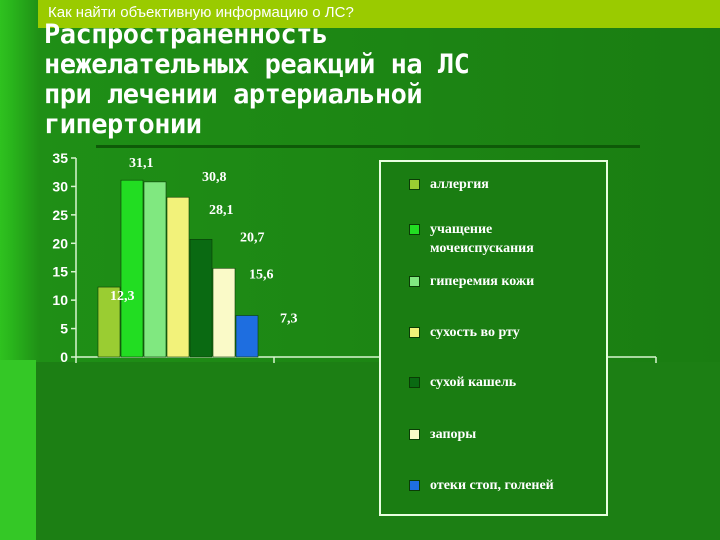  Describe the element at coordinates (368, 146) in the screenshot. I see `title-underline` at that location.